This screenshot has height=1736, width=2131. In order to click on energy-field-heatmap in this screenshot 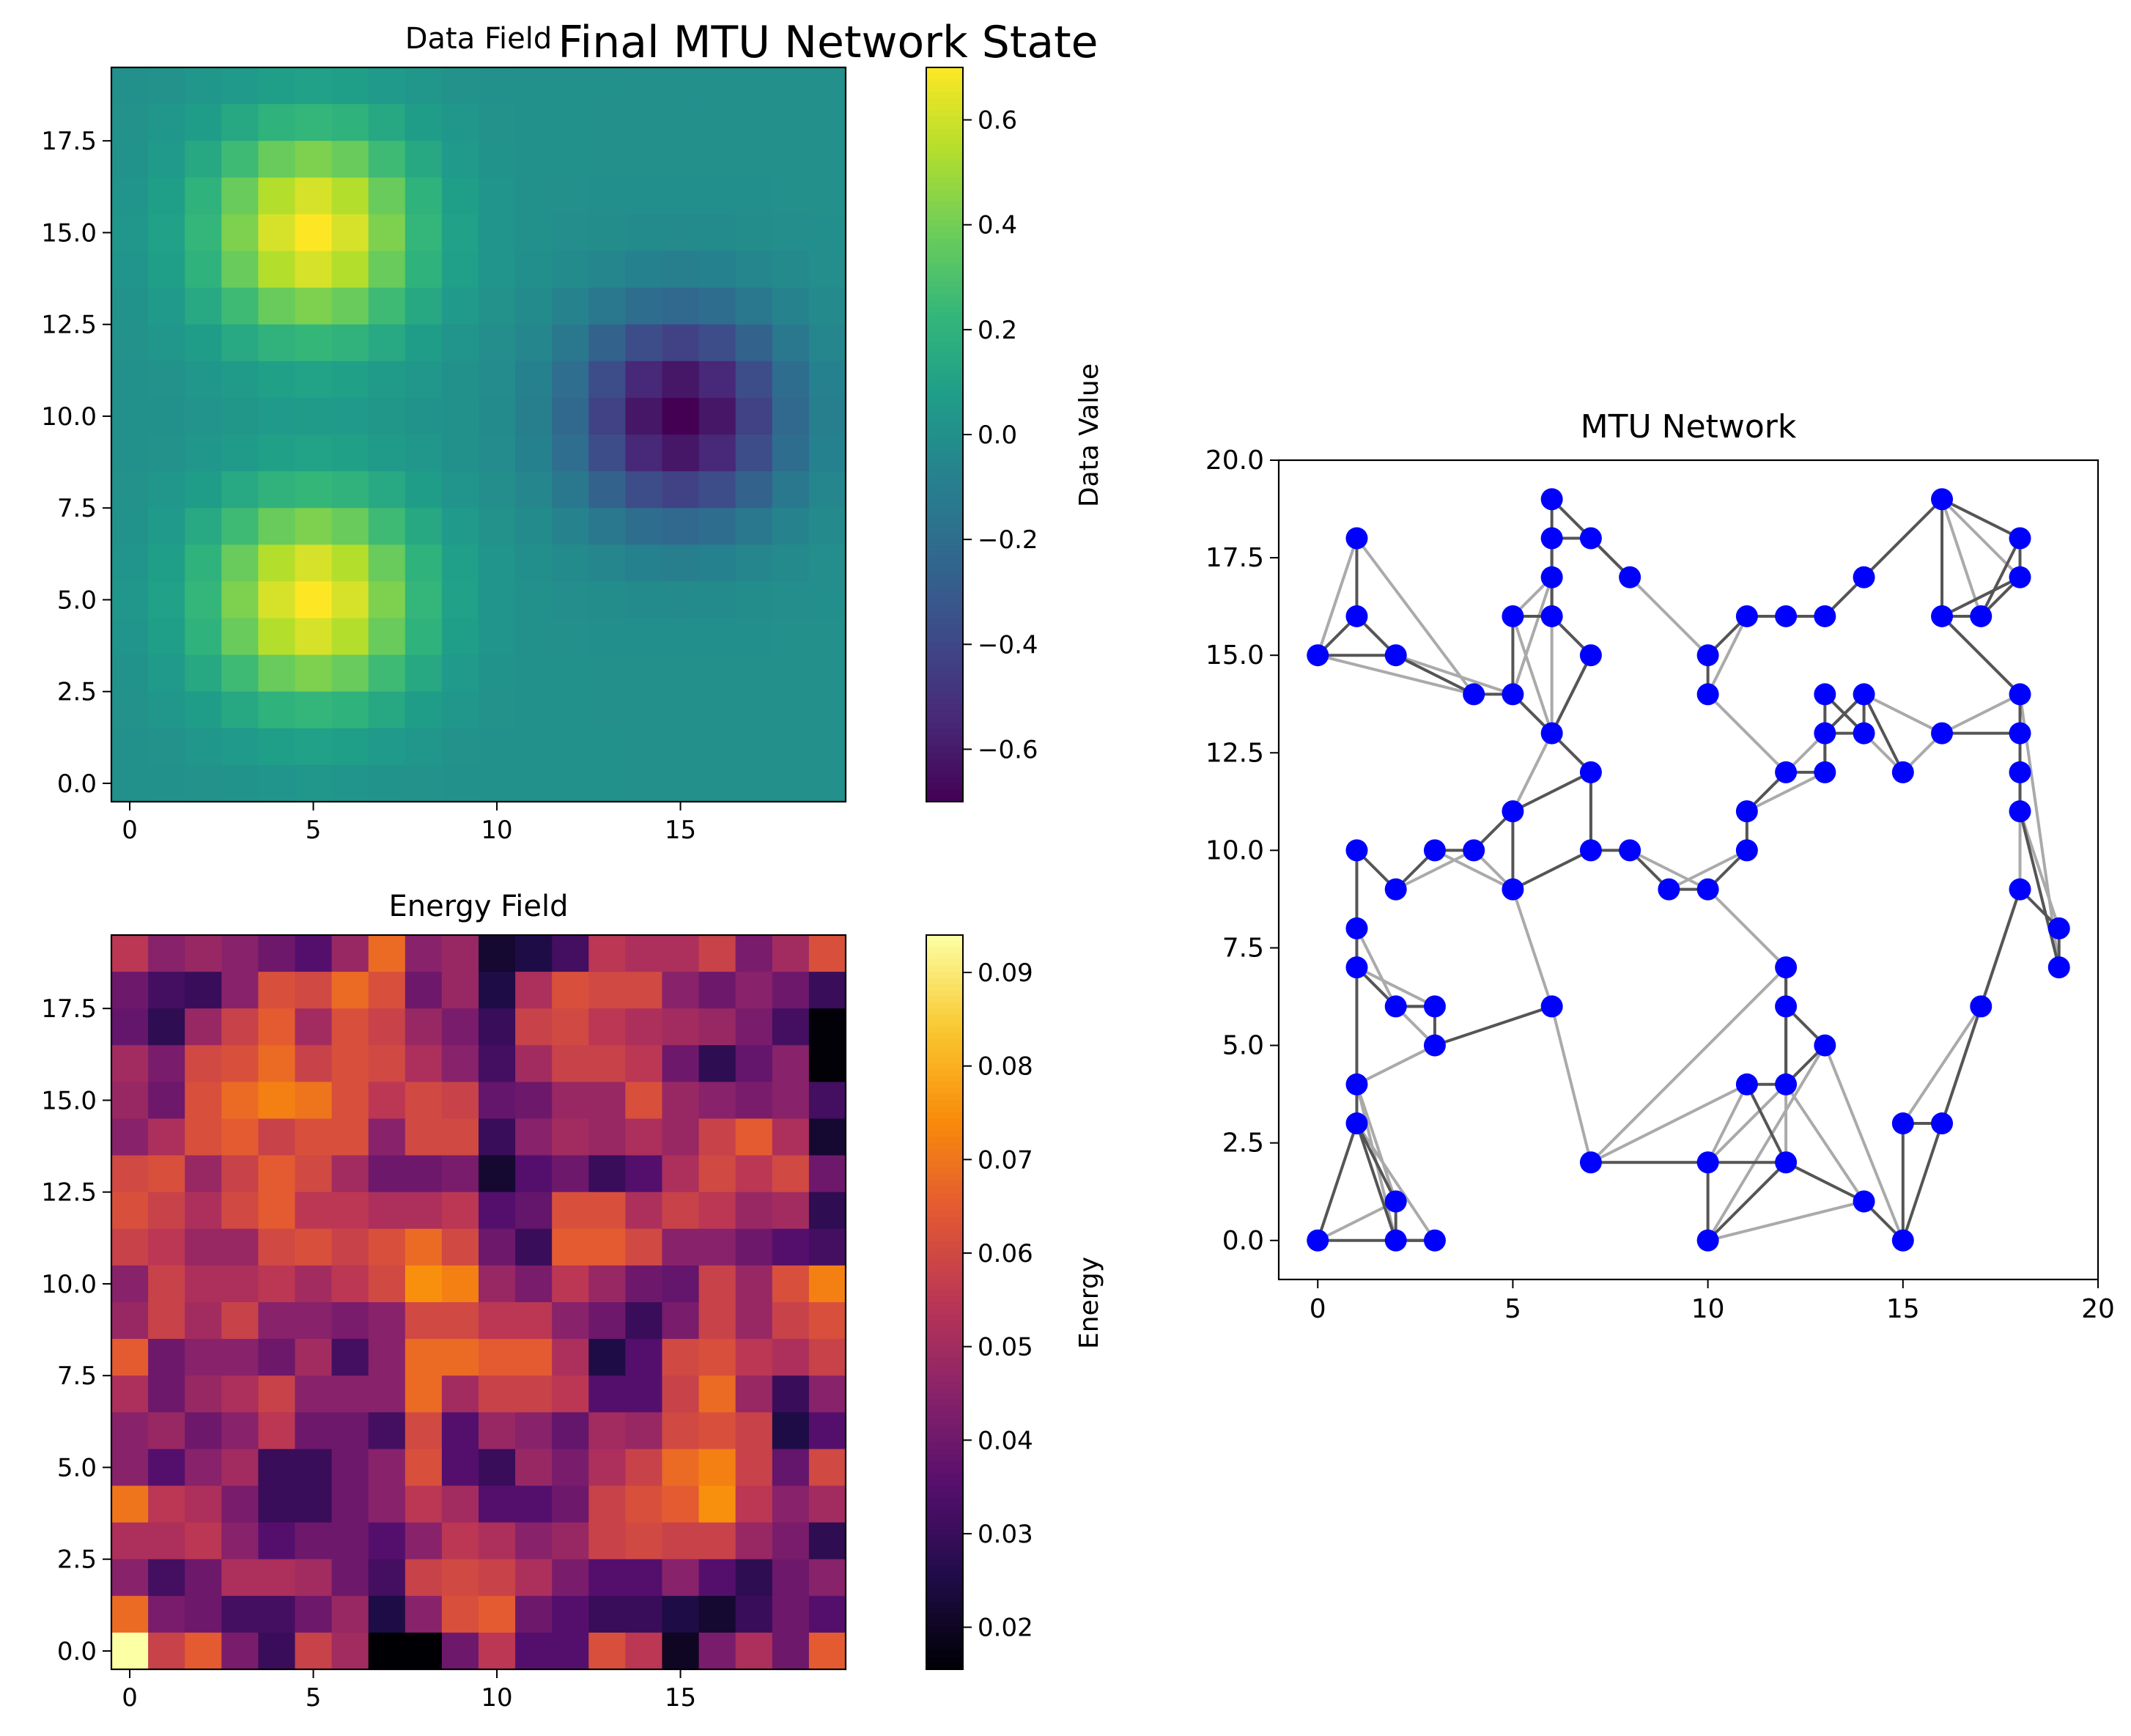, I will do `click(478, 1302)`.